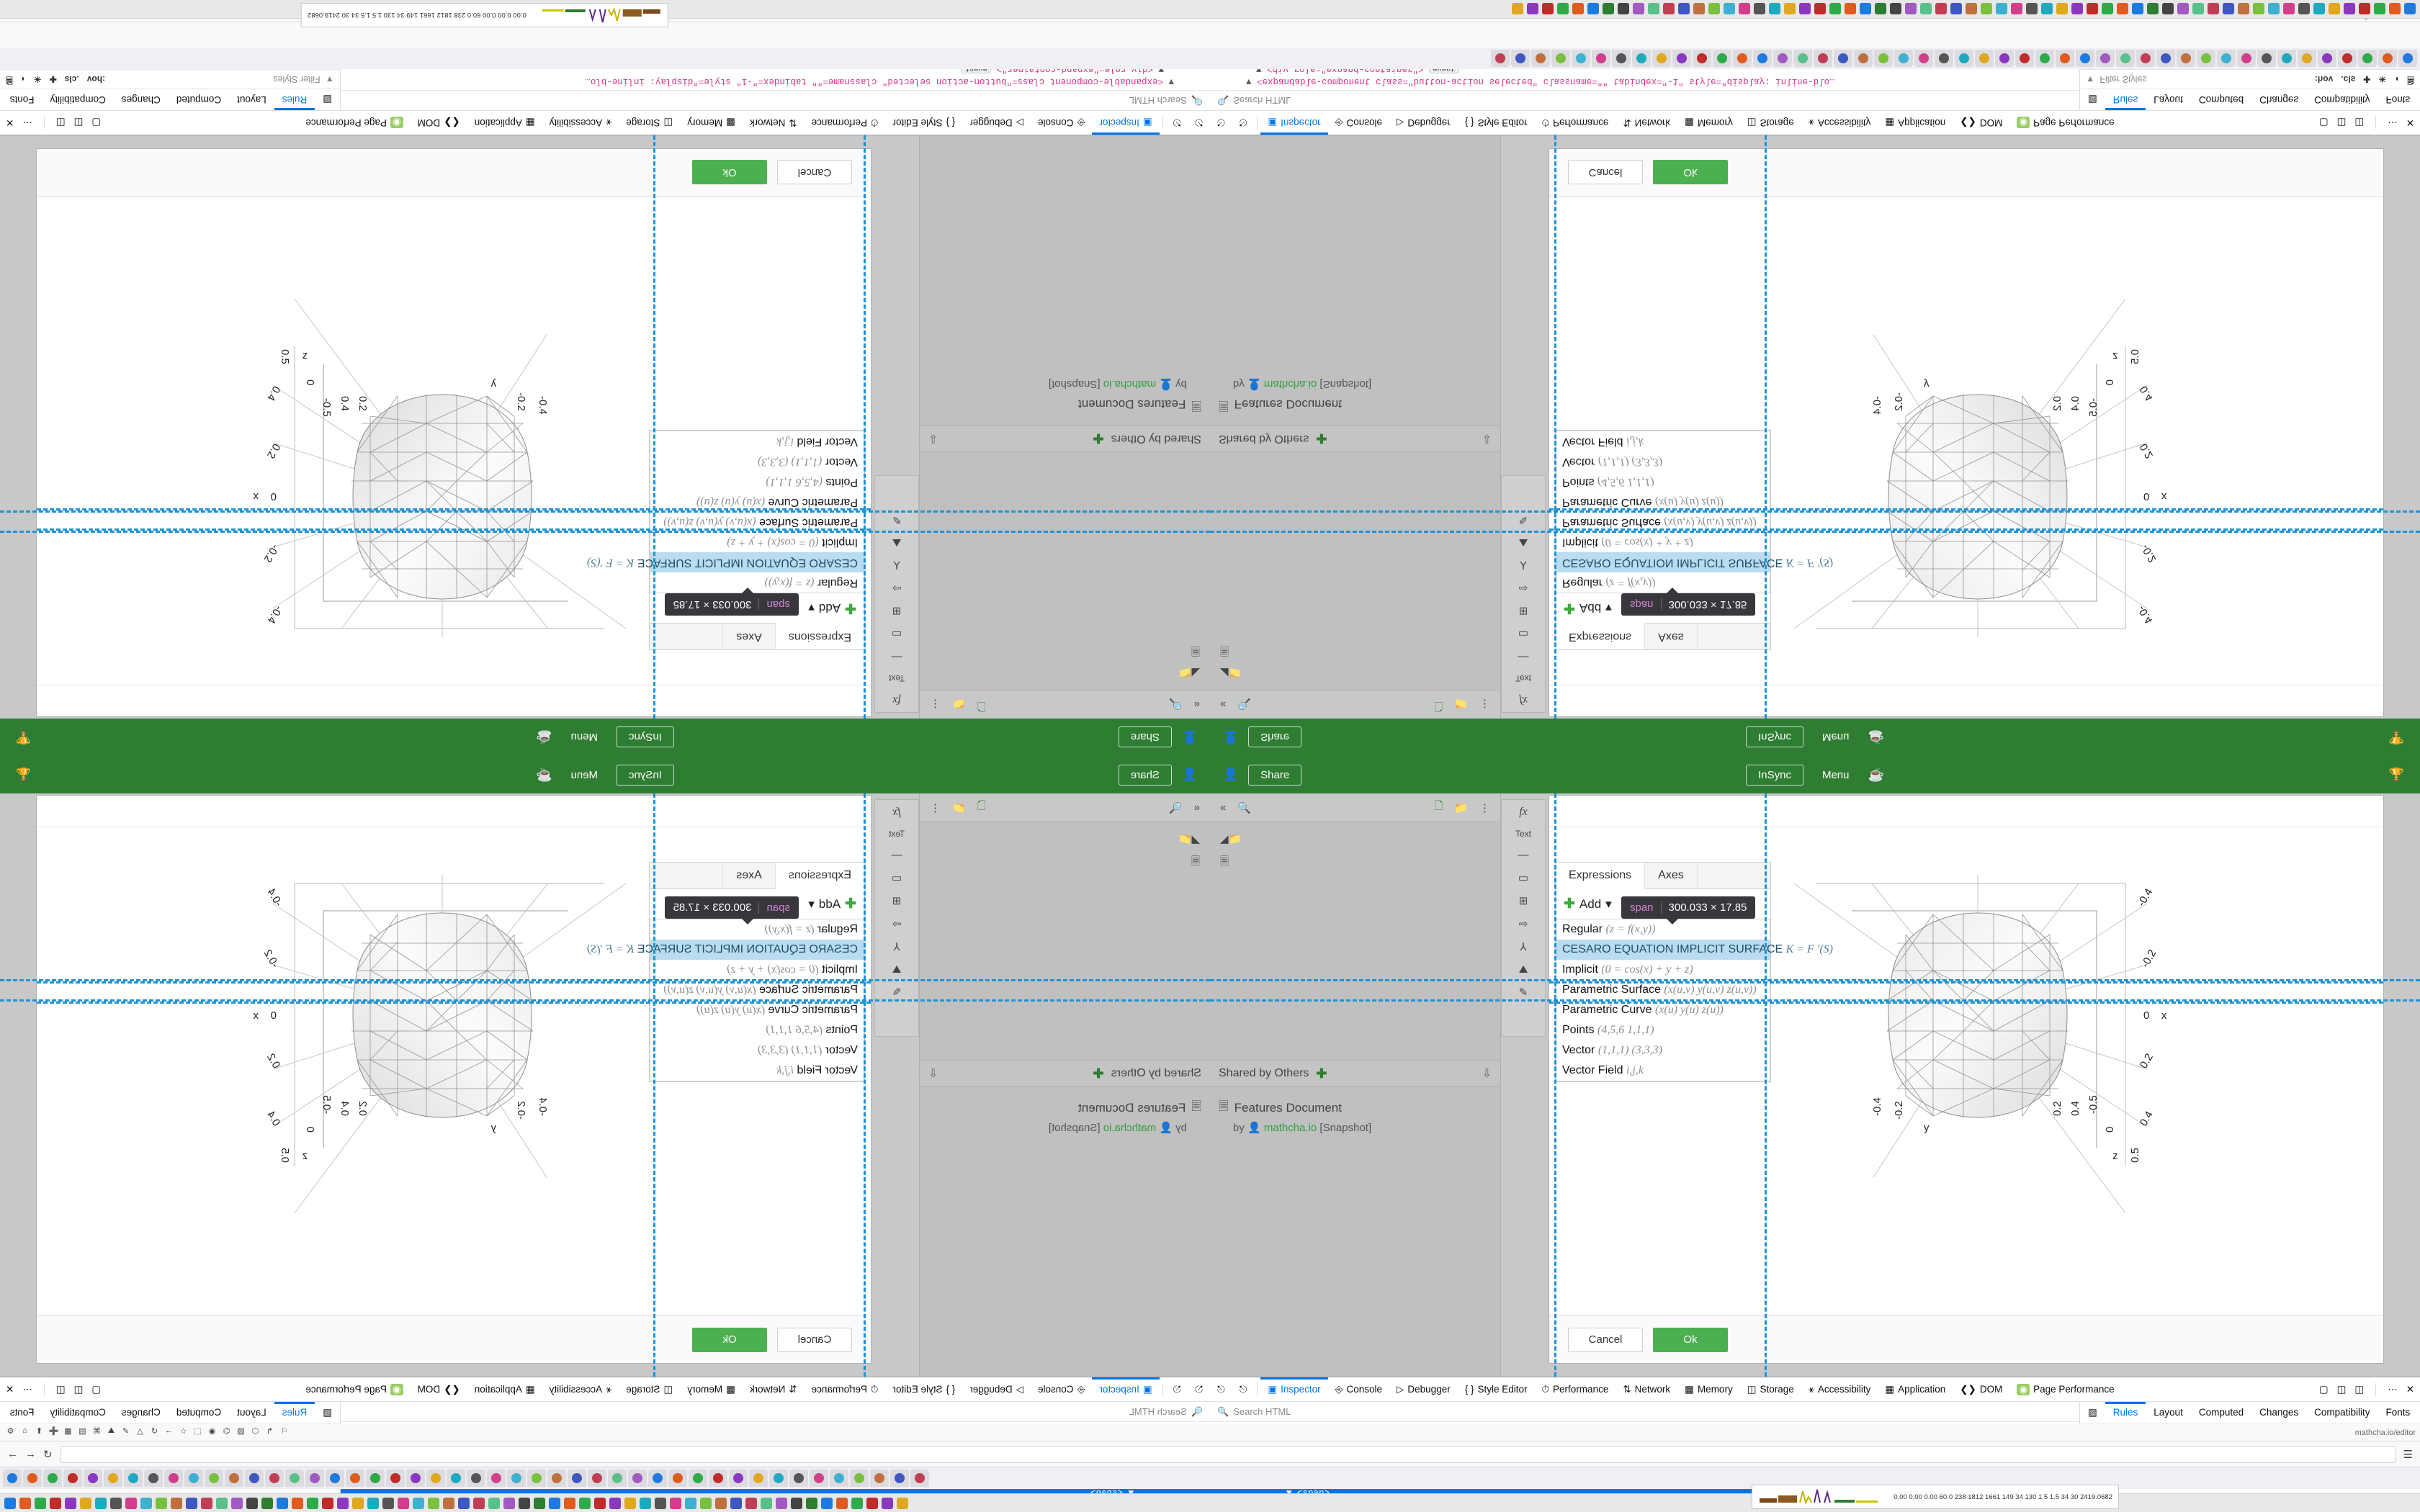  Describe the element at coordinates (2123, 79) in the screenshot. I see `filter-styles-input: Filter Styles` at that location.